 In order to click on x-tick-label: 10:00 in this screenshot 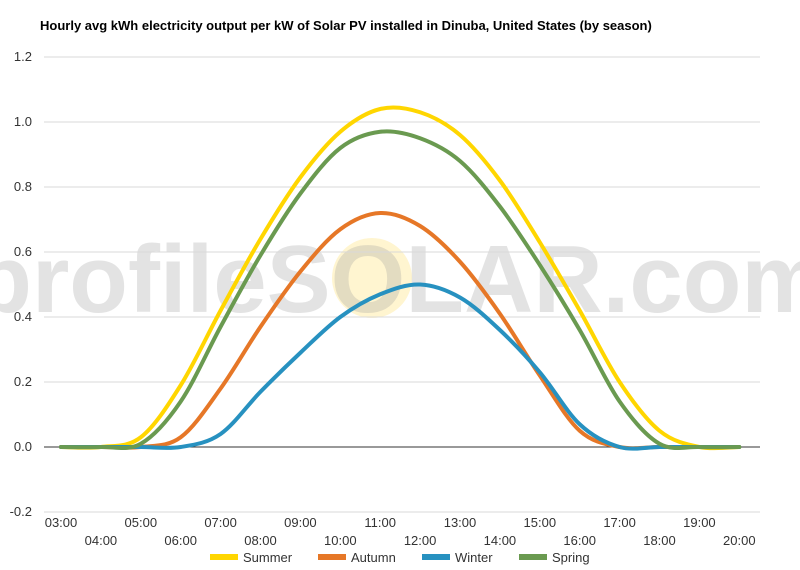, I will do `click(340, 540)`.